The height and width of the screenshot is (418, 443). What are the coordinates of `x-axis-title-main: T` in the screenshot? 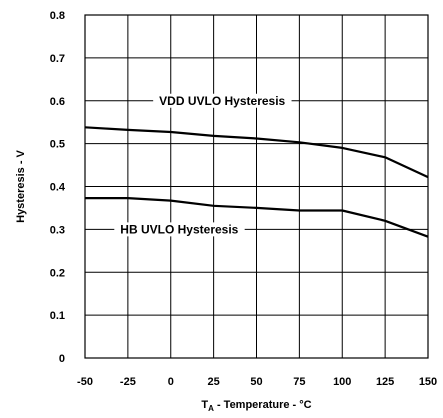 It's located at (204, 405).